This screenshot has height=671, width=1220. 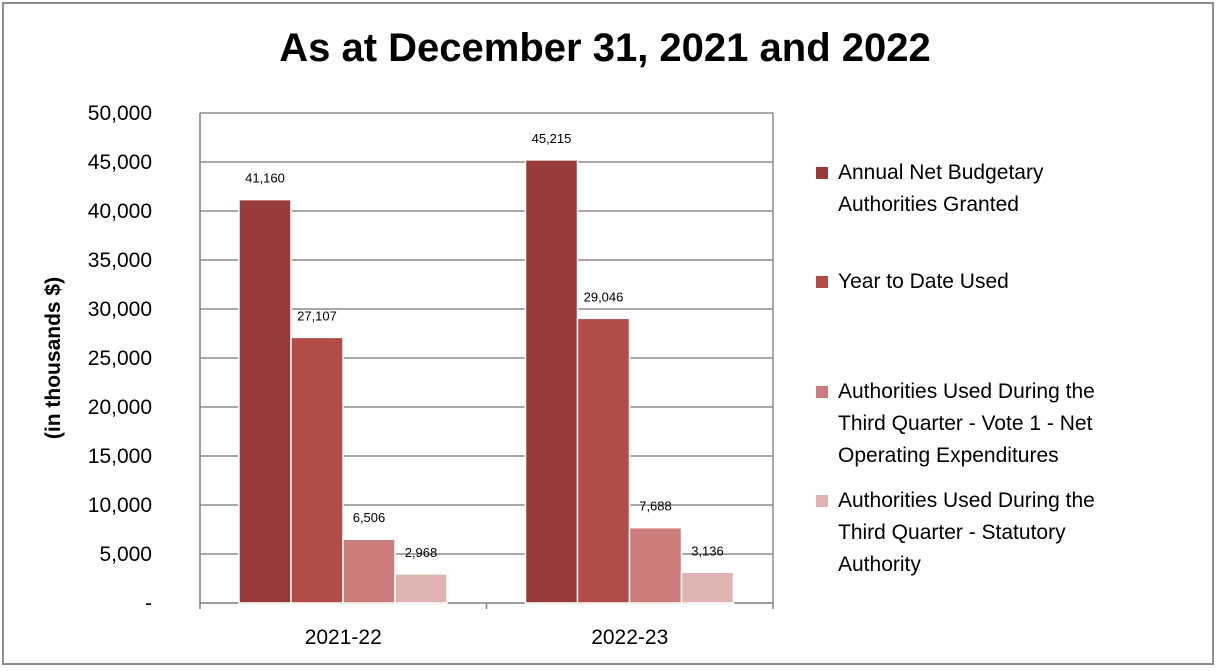 What do you see at coordinates (120, 456) in the screenshot?
I see `y-tick-label: 15,000` at bounding box center [120, 456].